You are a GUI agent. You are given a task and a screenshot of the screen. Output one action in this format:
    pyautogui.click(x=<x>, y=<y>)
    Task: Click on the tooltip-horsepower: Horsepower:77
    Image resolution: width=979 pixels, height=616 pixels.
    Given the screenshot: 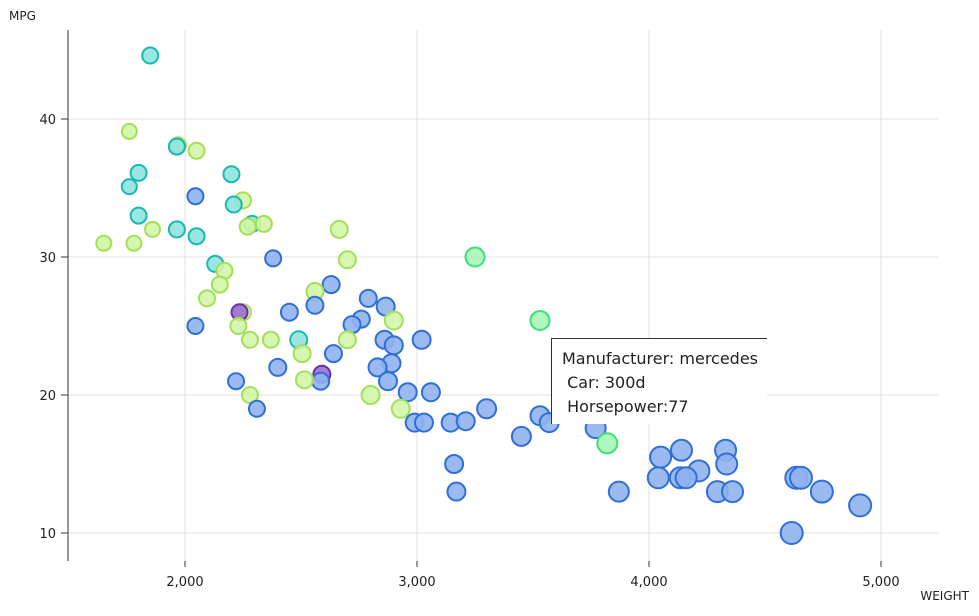 What is the action you would take?
    pyautogui.click(x=625, y=406)
    